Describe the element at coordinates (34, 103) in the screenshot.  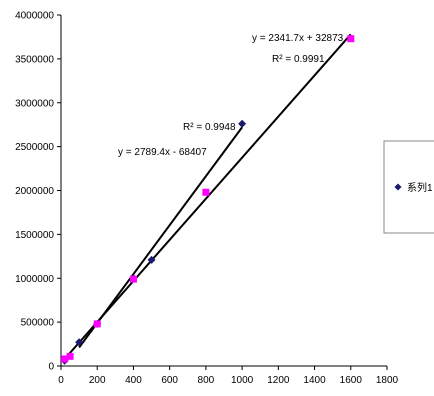
I see `y-tick-label: 3000000` at that location.